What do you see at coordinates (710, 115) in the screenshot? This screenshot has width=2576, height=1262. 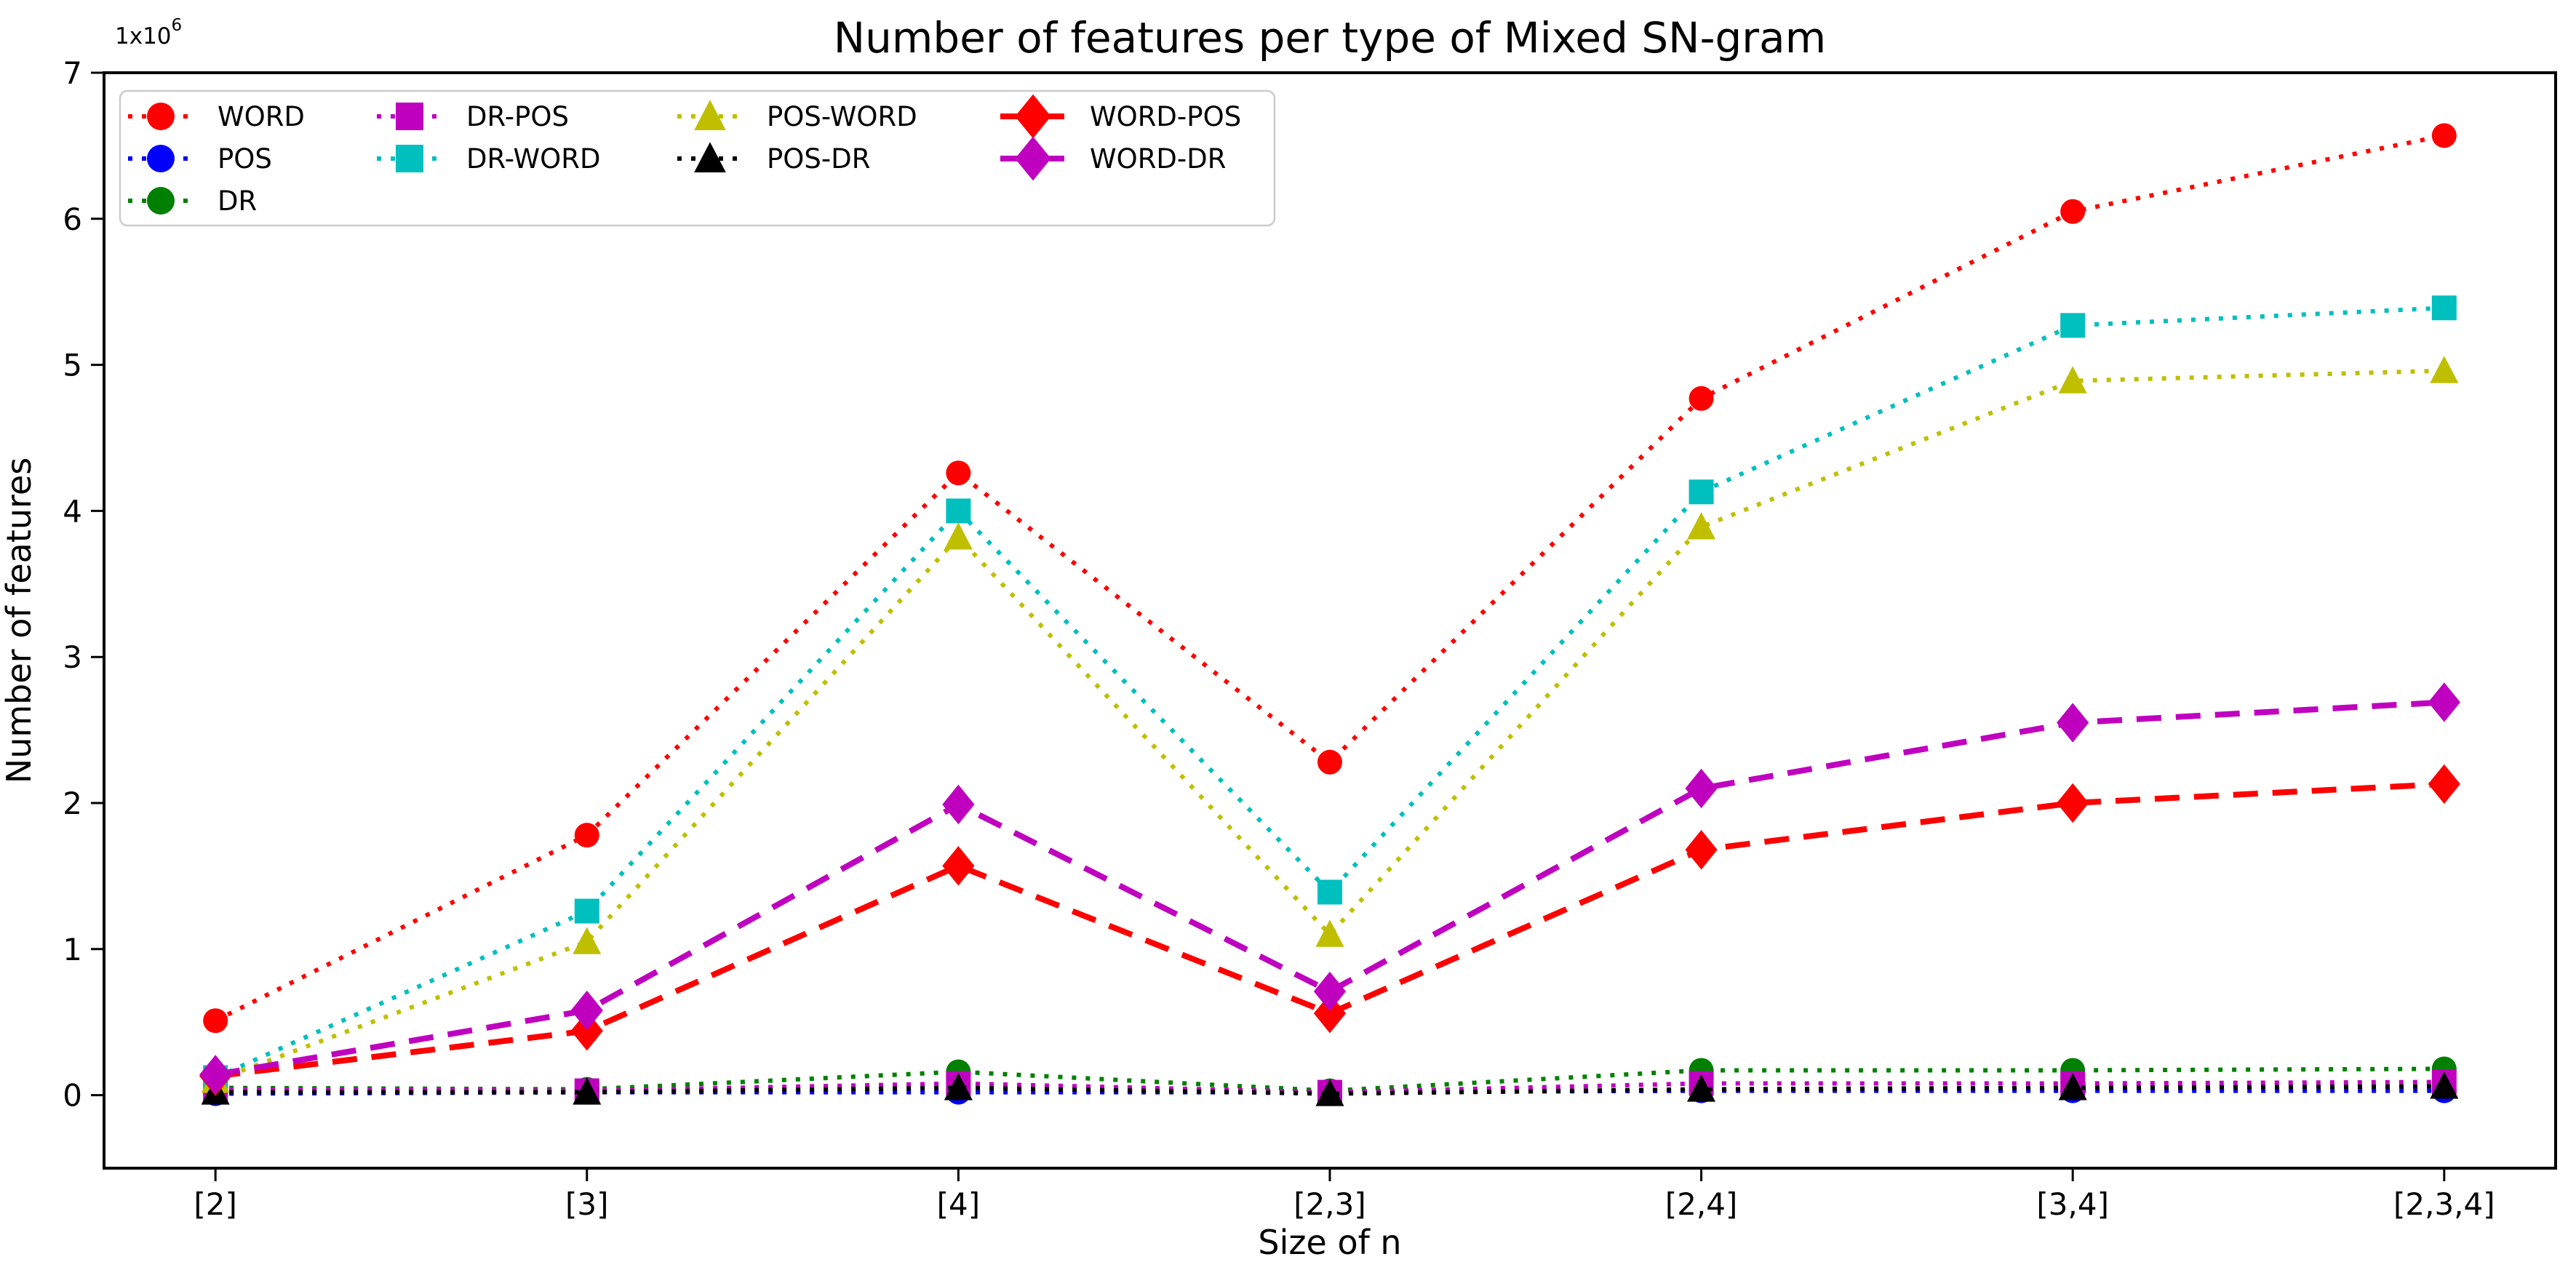 I see `legend-marker-POS-WORD` at bounding box center [710, 115].